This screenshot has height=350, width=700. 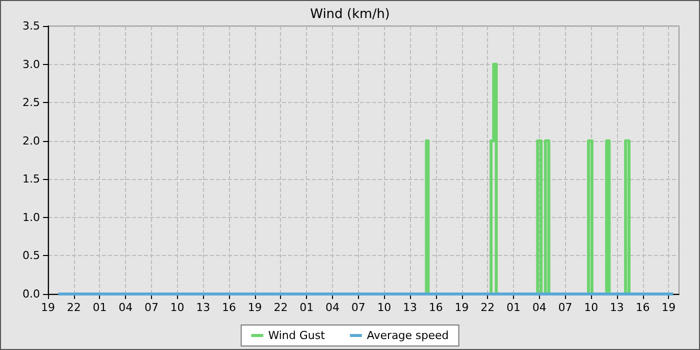 I want to click on y-tick-label: 2.5, so click(x=31, y=103).